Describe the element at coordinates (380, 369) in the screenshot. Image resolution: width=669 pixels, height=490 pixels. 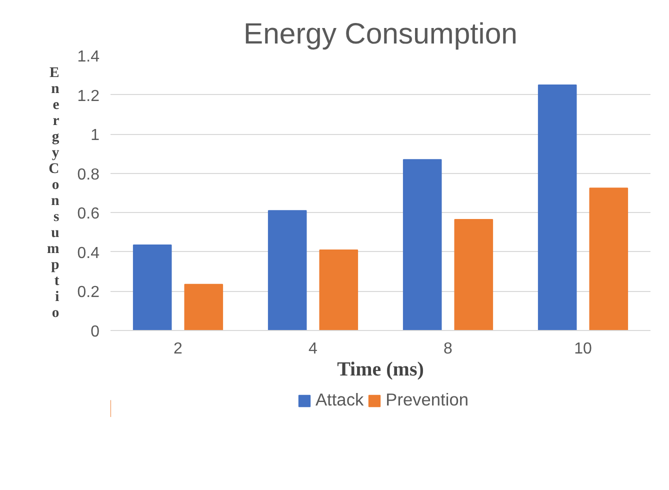
I see `x-axis-title: Time (ms)` at that location.